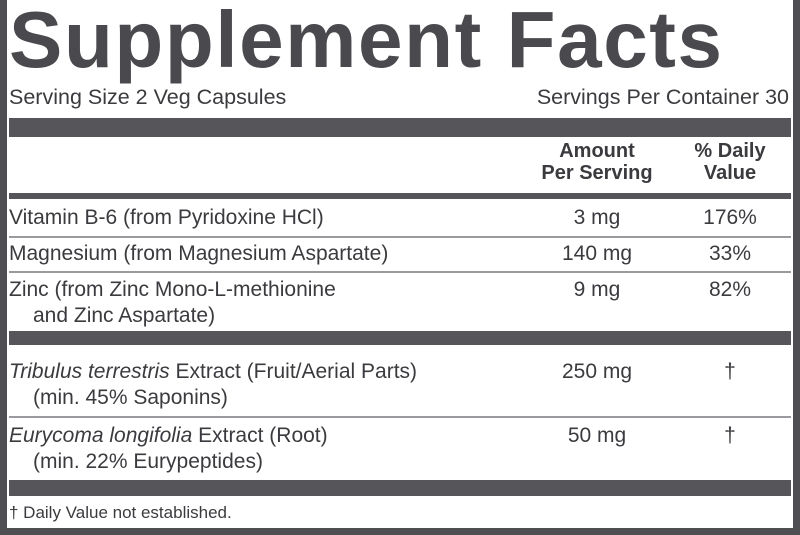 Image resolution: width=800 pixels, height=535 pixels. I want to click on amount-header-line2: Per Serving, so click(597, 173).